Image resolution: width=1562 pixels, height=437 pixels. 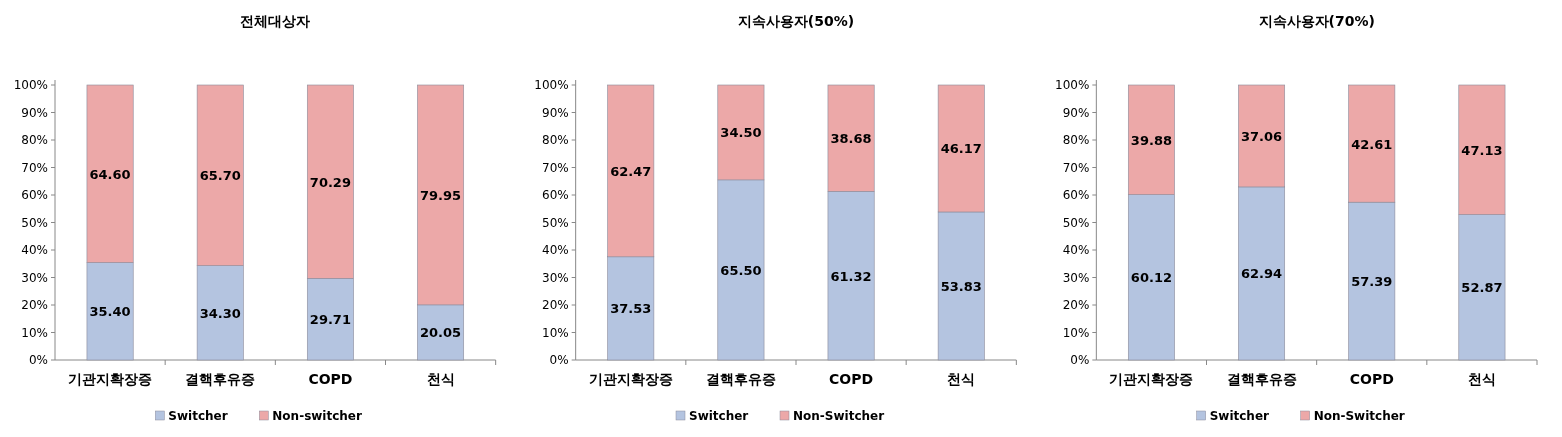 I want to click on data-label: 34.30, so click(x=220, y=313).